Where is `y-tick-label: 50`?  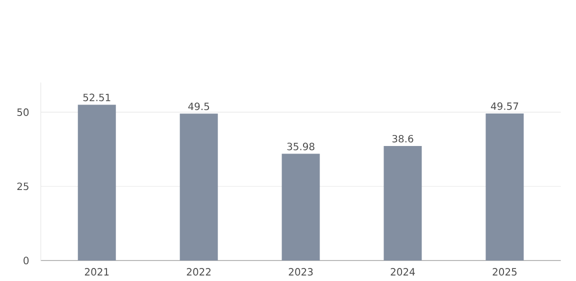 y-tick-label: 50 is located at coordinates (23, 112).